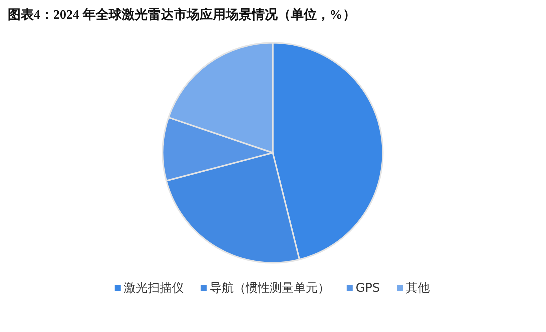 Image resolution: width=546 pixels, height=332 pixels. Describe the element at coordinates (418, 288) in the screenshot. I see `legend-label: 其他` at that location.